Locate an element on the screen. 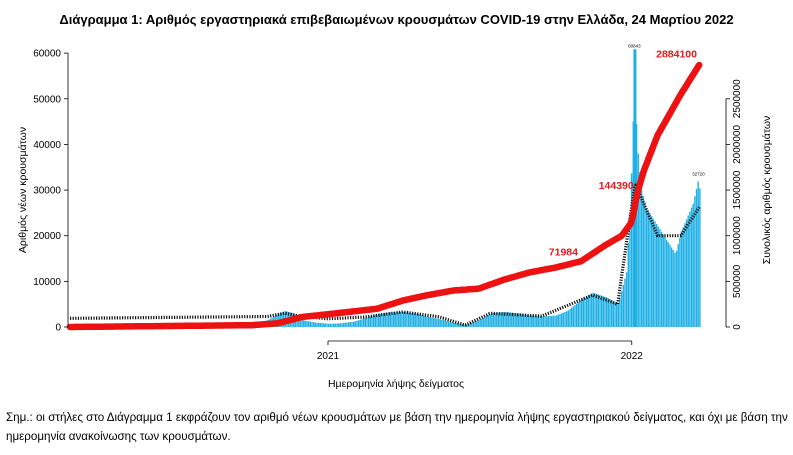 The image size is (793, 455). bottom-axis-tick-label: 2021 is located at coordinates (328, 356).